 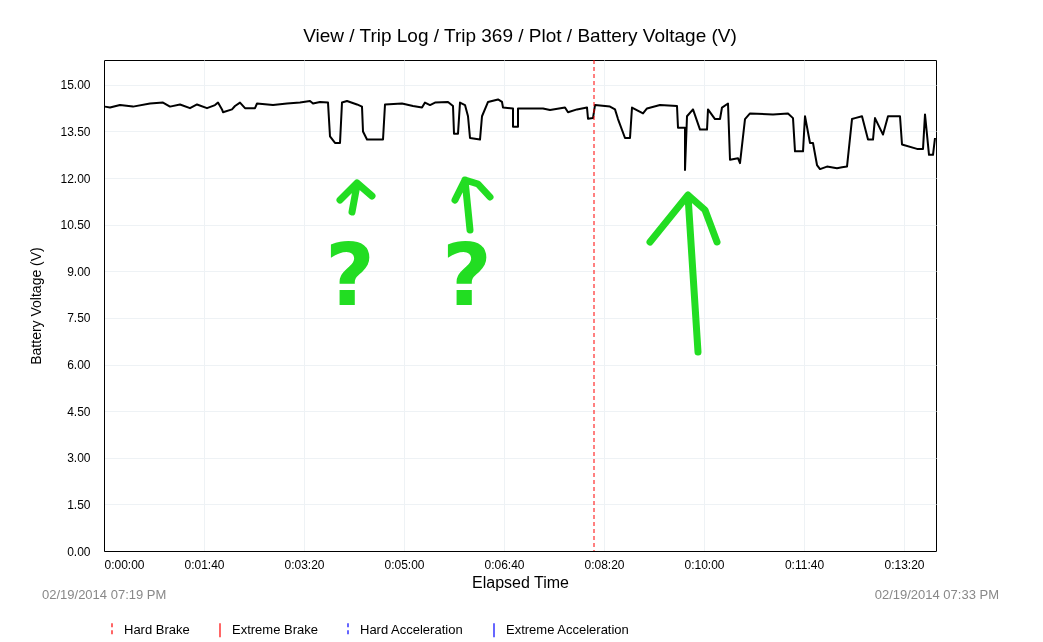 I want to click on text: 02/19/2014 07:33 PM, so click(x=936, y=594).